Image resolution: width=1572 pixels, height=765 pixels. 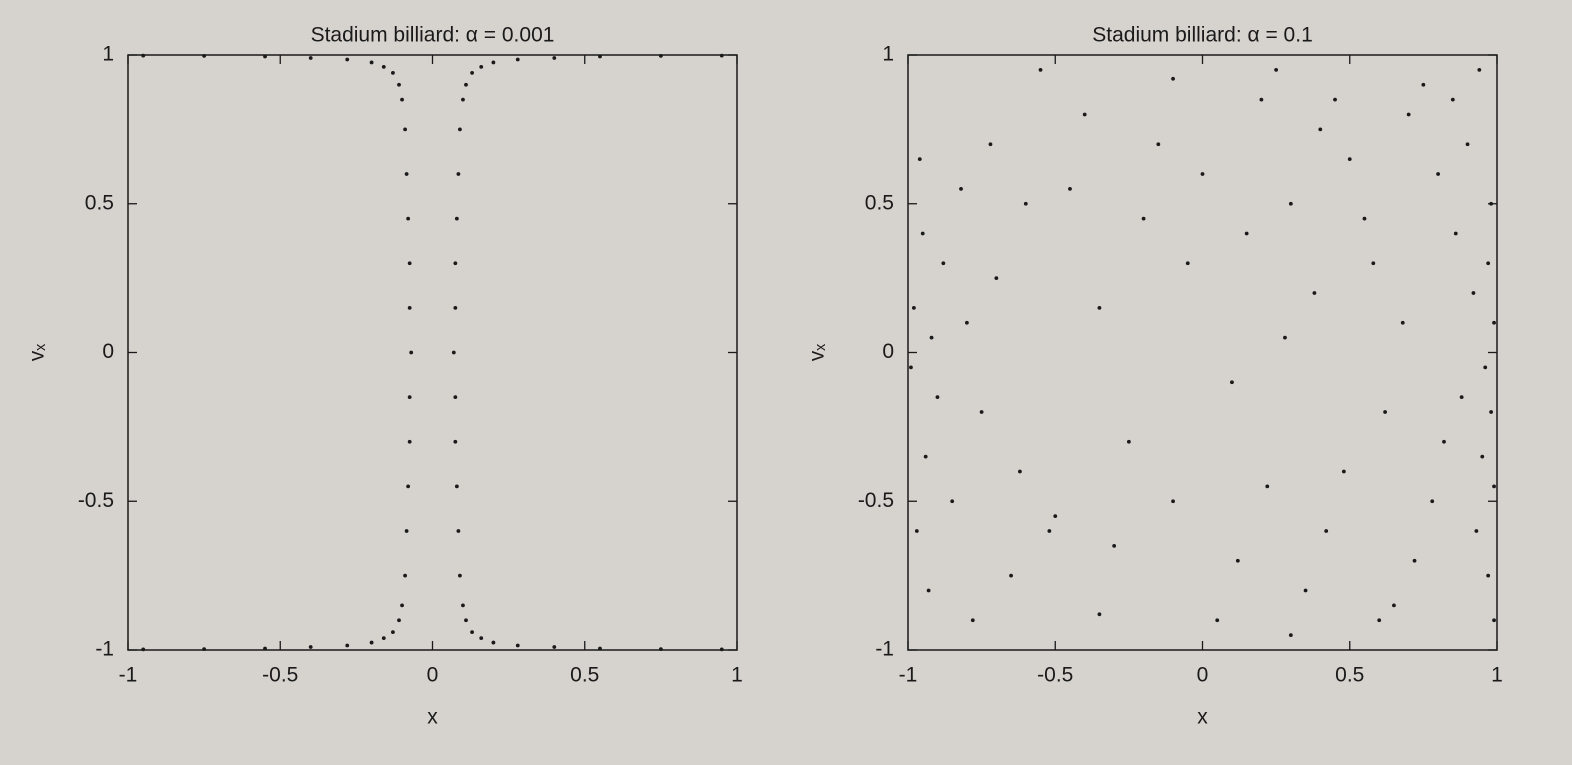 What do you see at coordinates (432, 717) in the screenshot?
I see `x-axis-label: x` at bounding box center [432, 717].